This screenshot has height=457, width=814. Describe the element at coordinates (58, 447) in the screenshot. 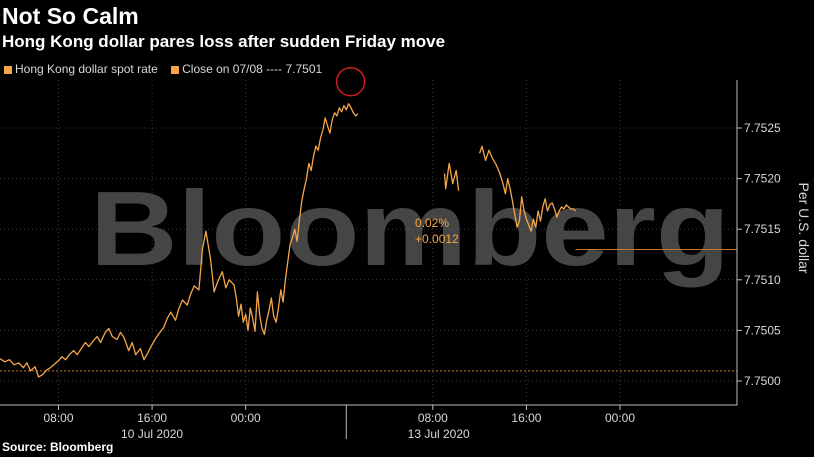

I see `source-note: Source: Bloomberg` at that location.